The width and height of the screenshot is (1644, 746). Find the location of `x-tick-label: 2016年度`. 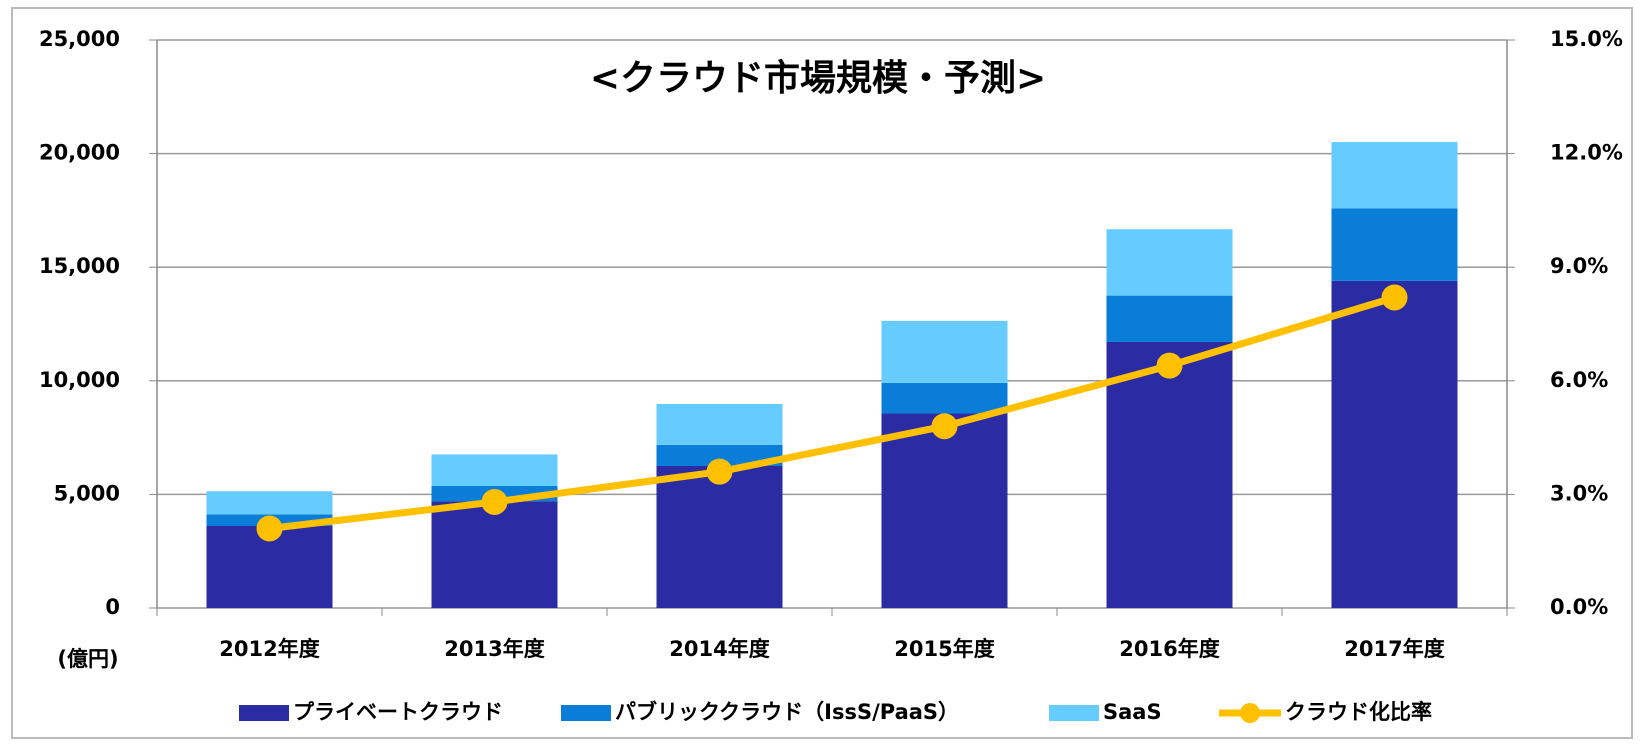

x-tick-label: 2016年度 is located at coordinates (1169, 649).